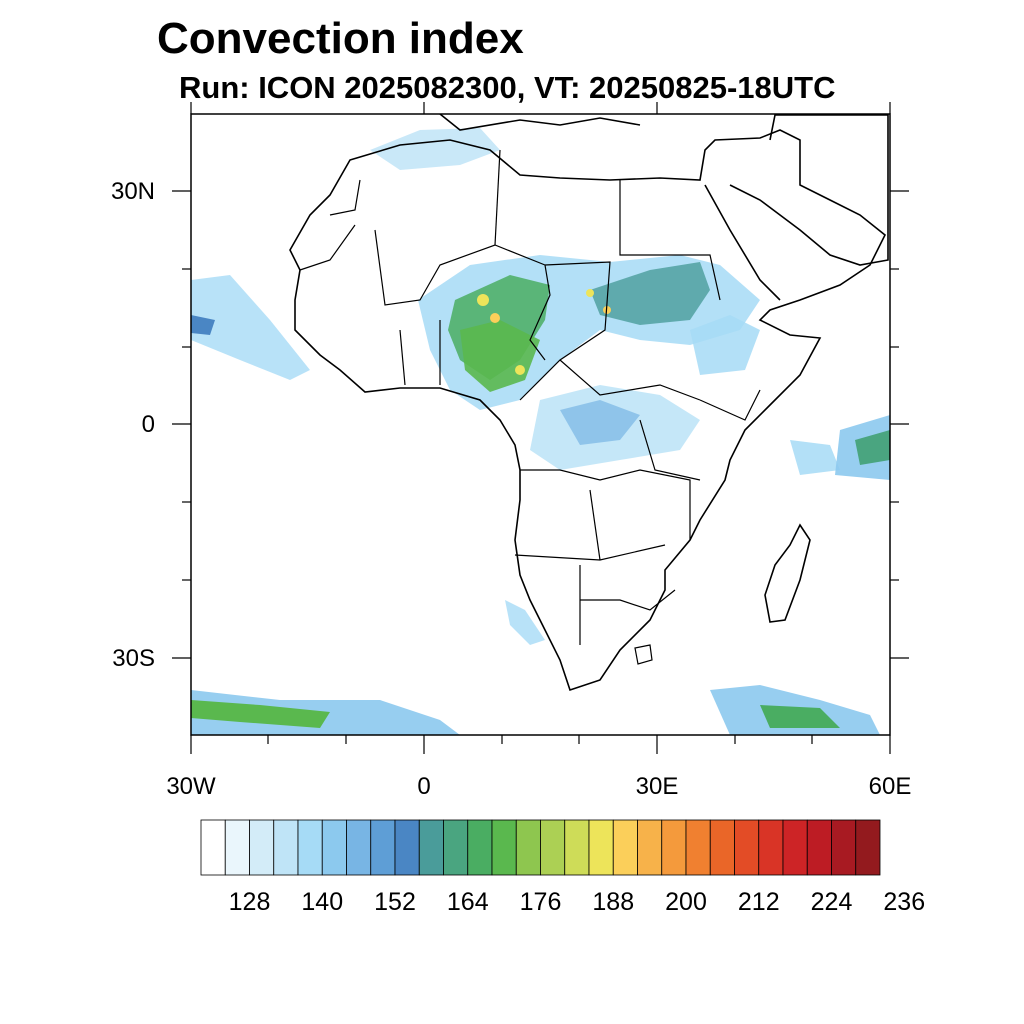  I want to click on lat-label-0: 0, so click(148, 424).